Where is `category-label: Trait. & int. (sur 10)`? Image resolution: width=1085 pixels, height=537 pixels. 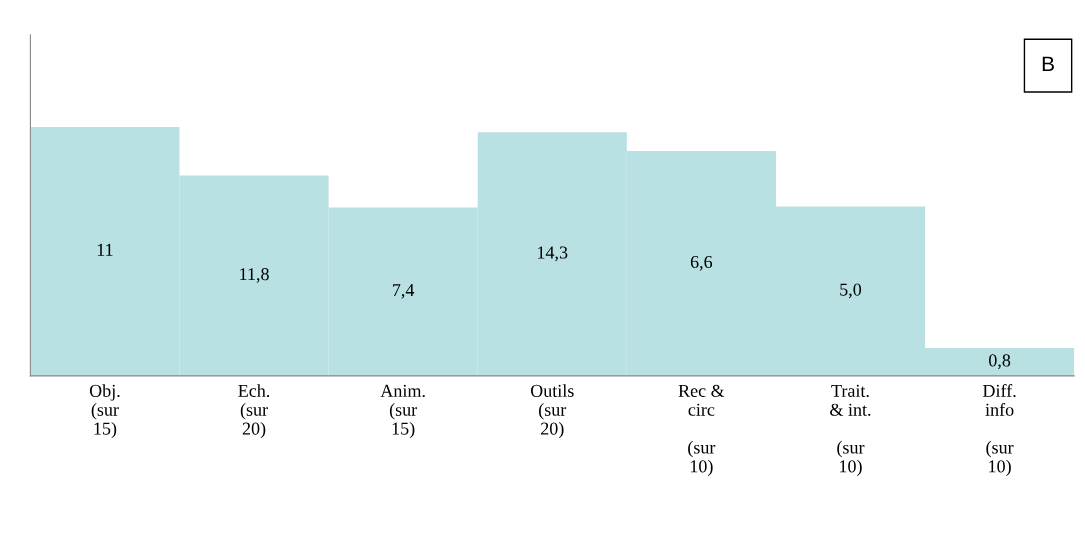
category-label: Trait. & int. (sur 10) is located at coordinates (850, 430).